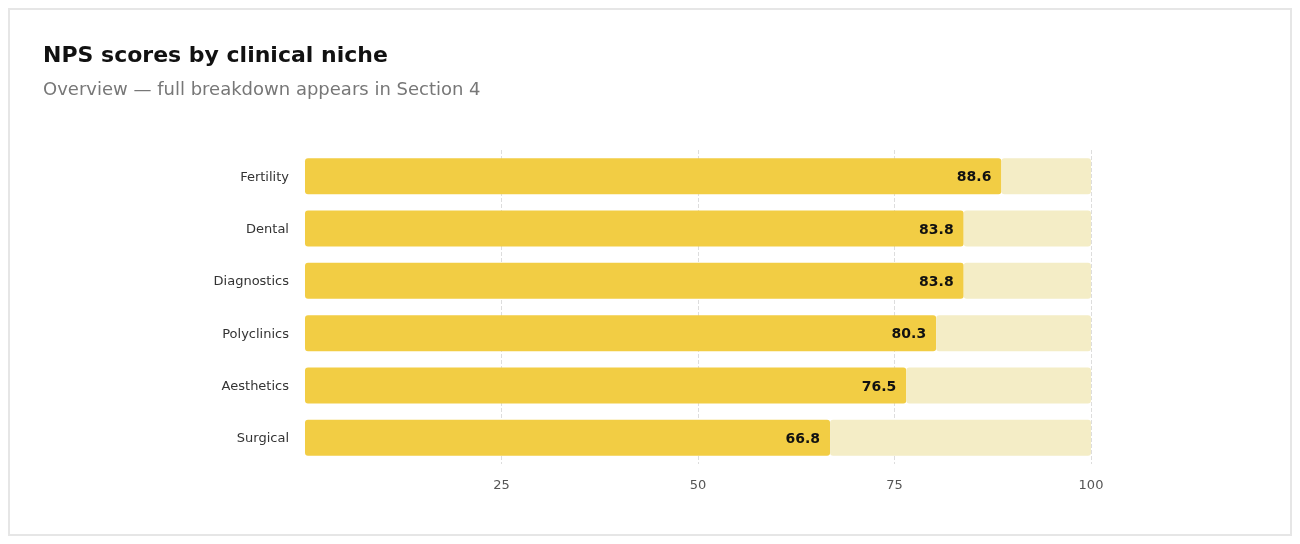 This screenshot has height=544, width=1300. What do you see at coordinates (256, 333) in the screenshot?
I see `y-tick-label: Polyclinics` at bounding box center [256, 333].